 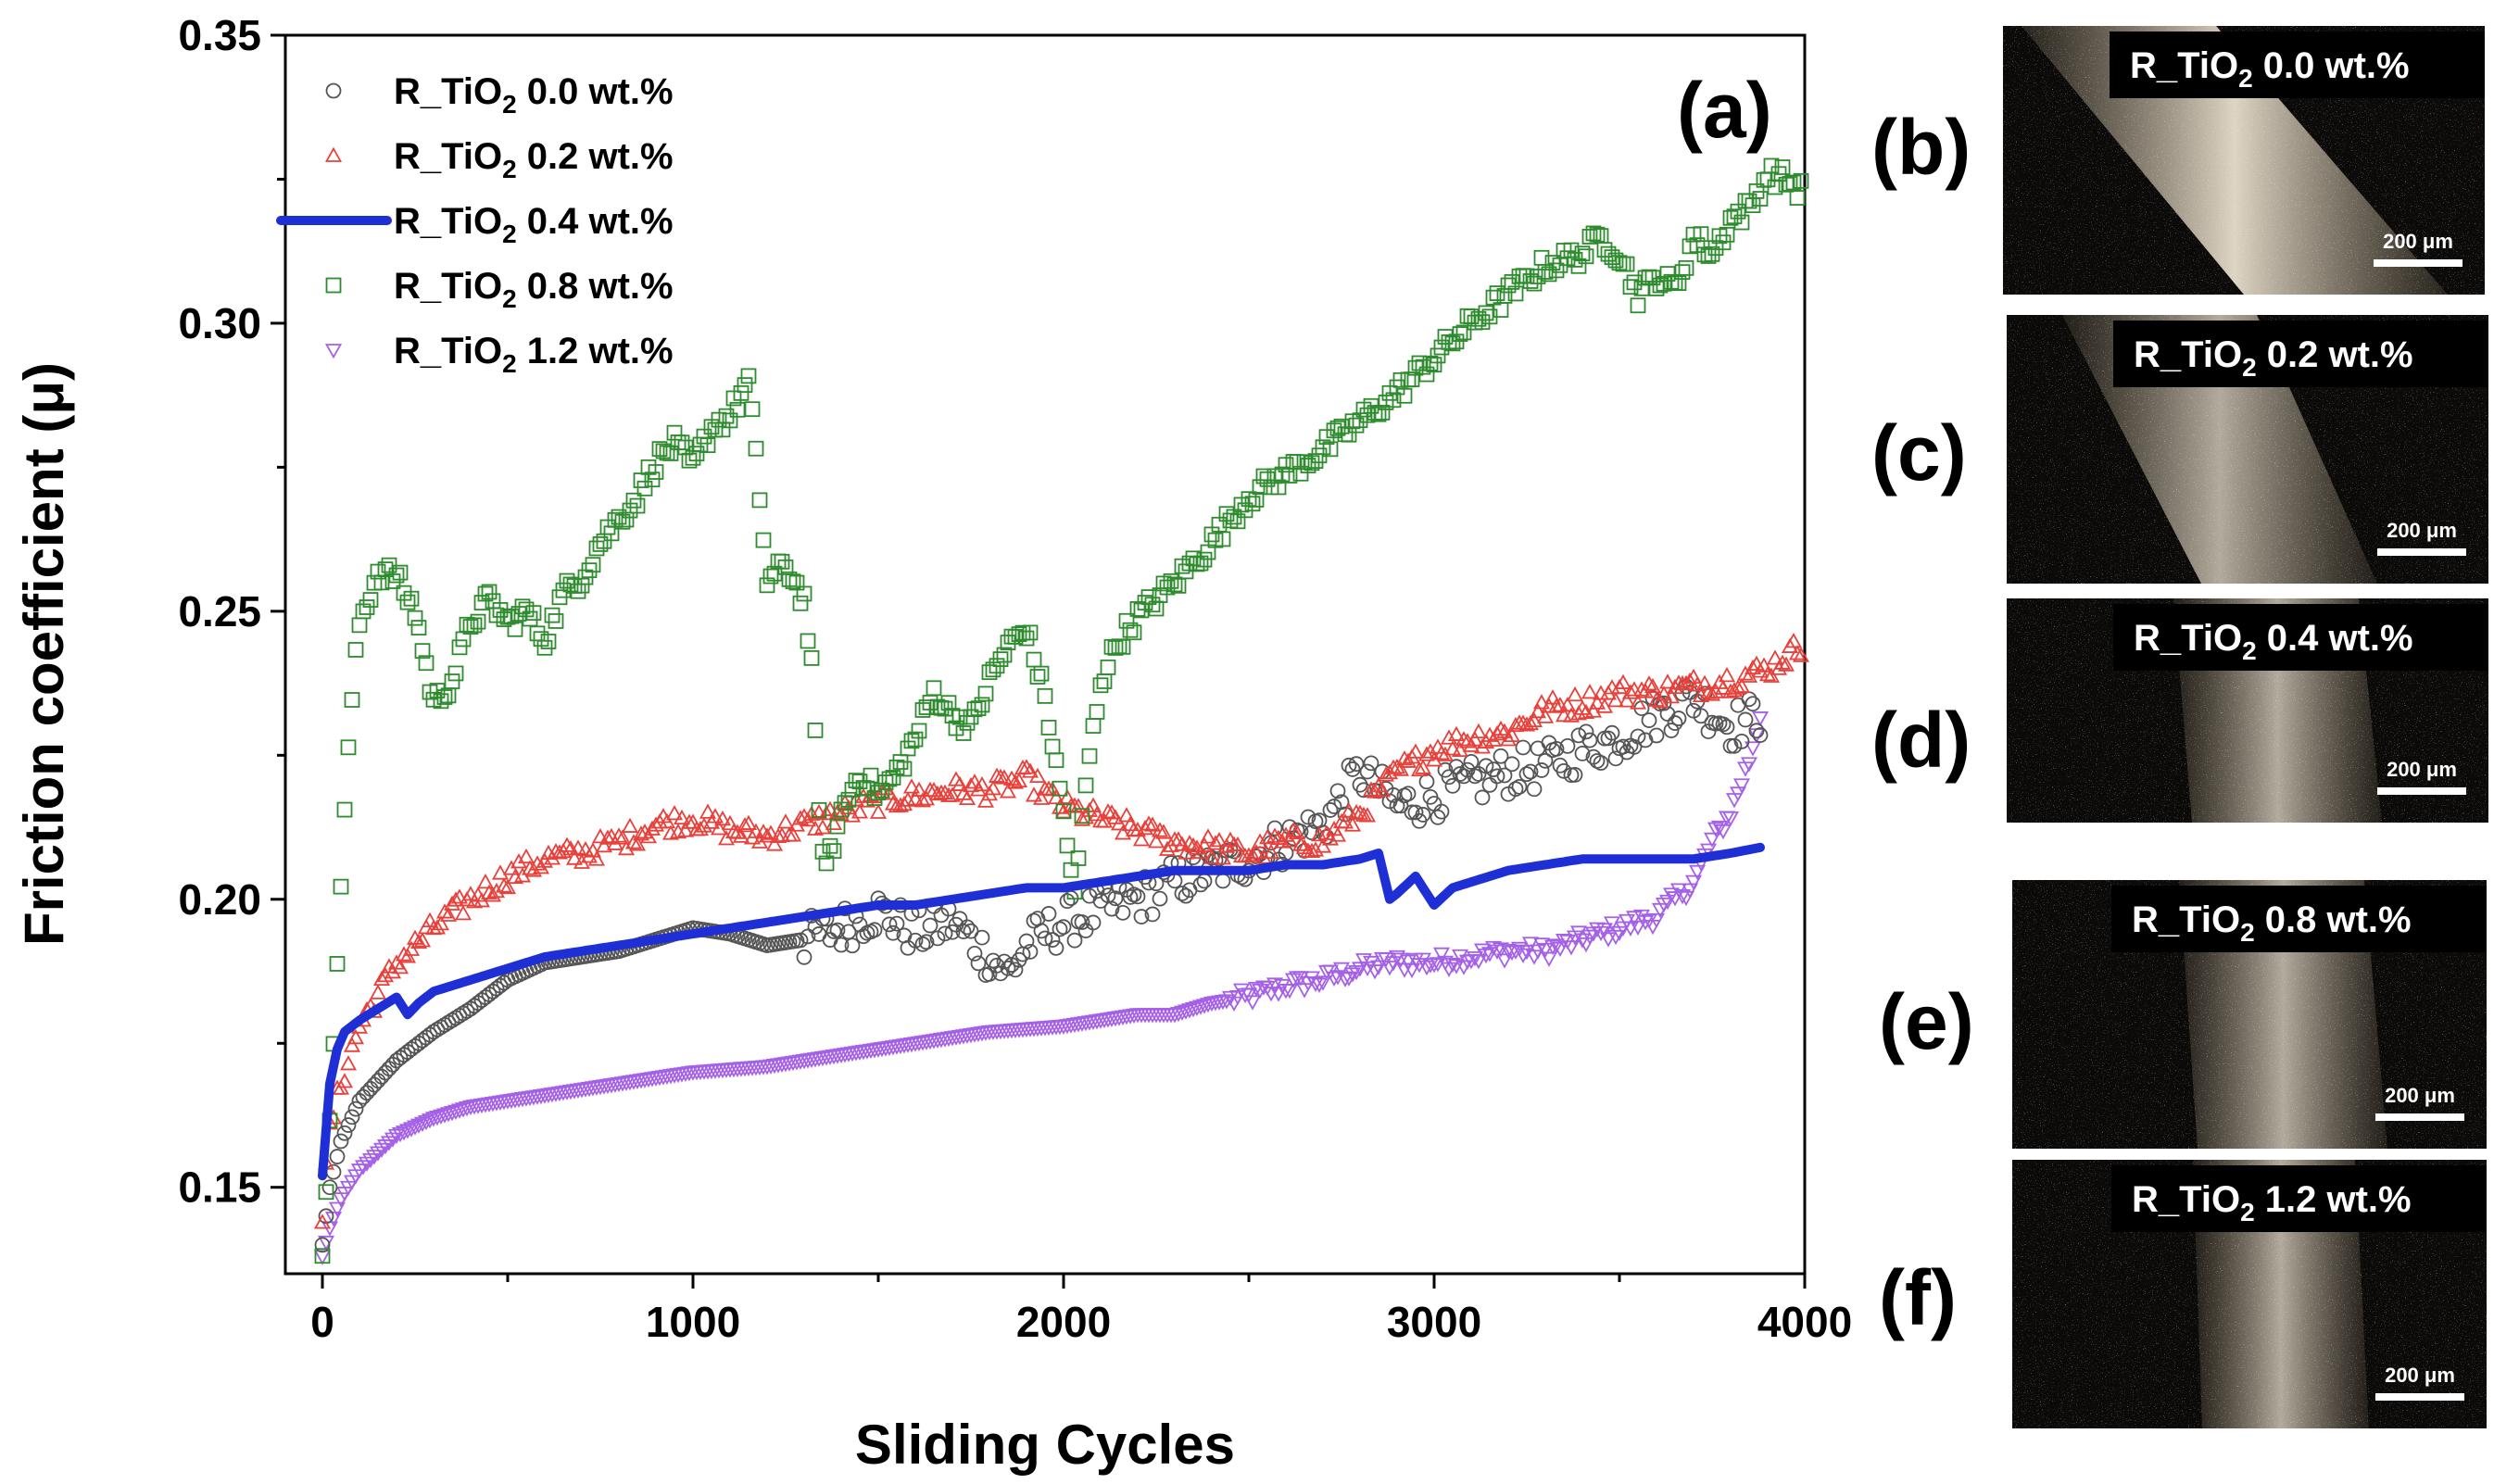 I want to click on micrograph-label-box, so click(x=2297, y=65).